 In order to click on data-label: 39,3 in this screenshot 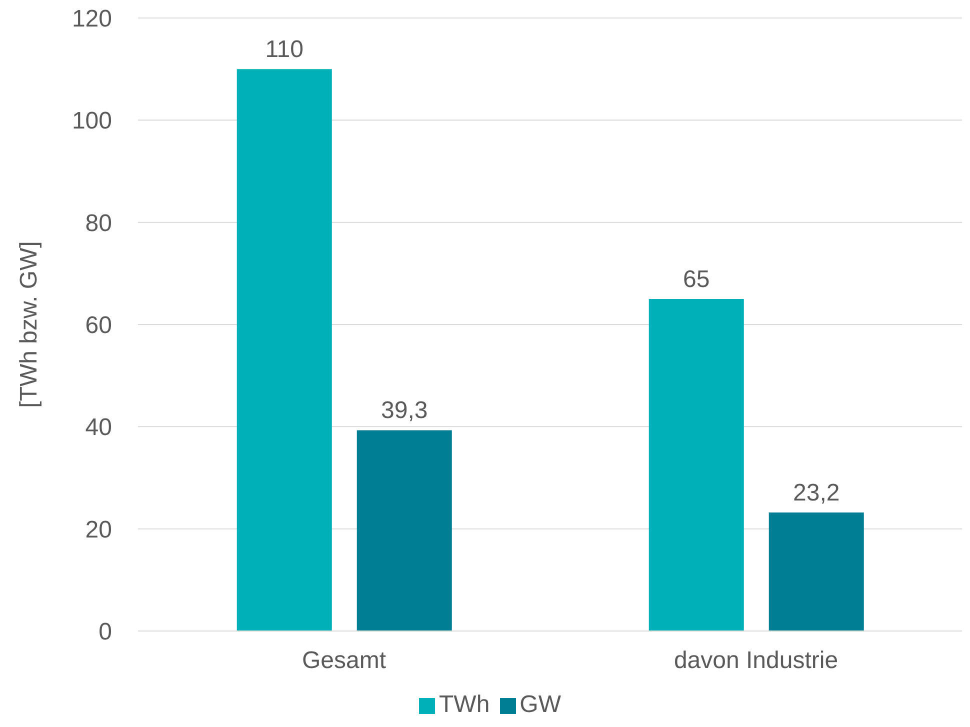, I will do `click(404, 410)`.